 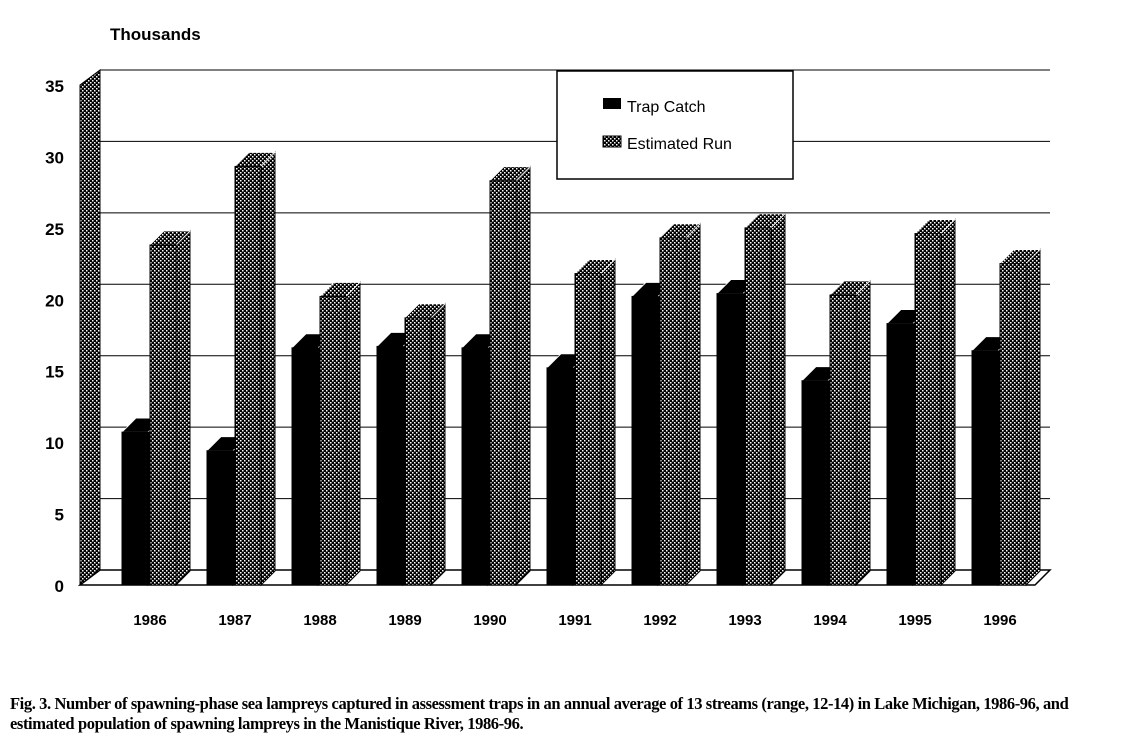 I want to click on legend-swatch-estimated-run, so click(x=612, y=141).